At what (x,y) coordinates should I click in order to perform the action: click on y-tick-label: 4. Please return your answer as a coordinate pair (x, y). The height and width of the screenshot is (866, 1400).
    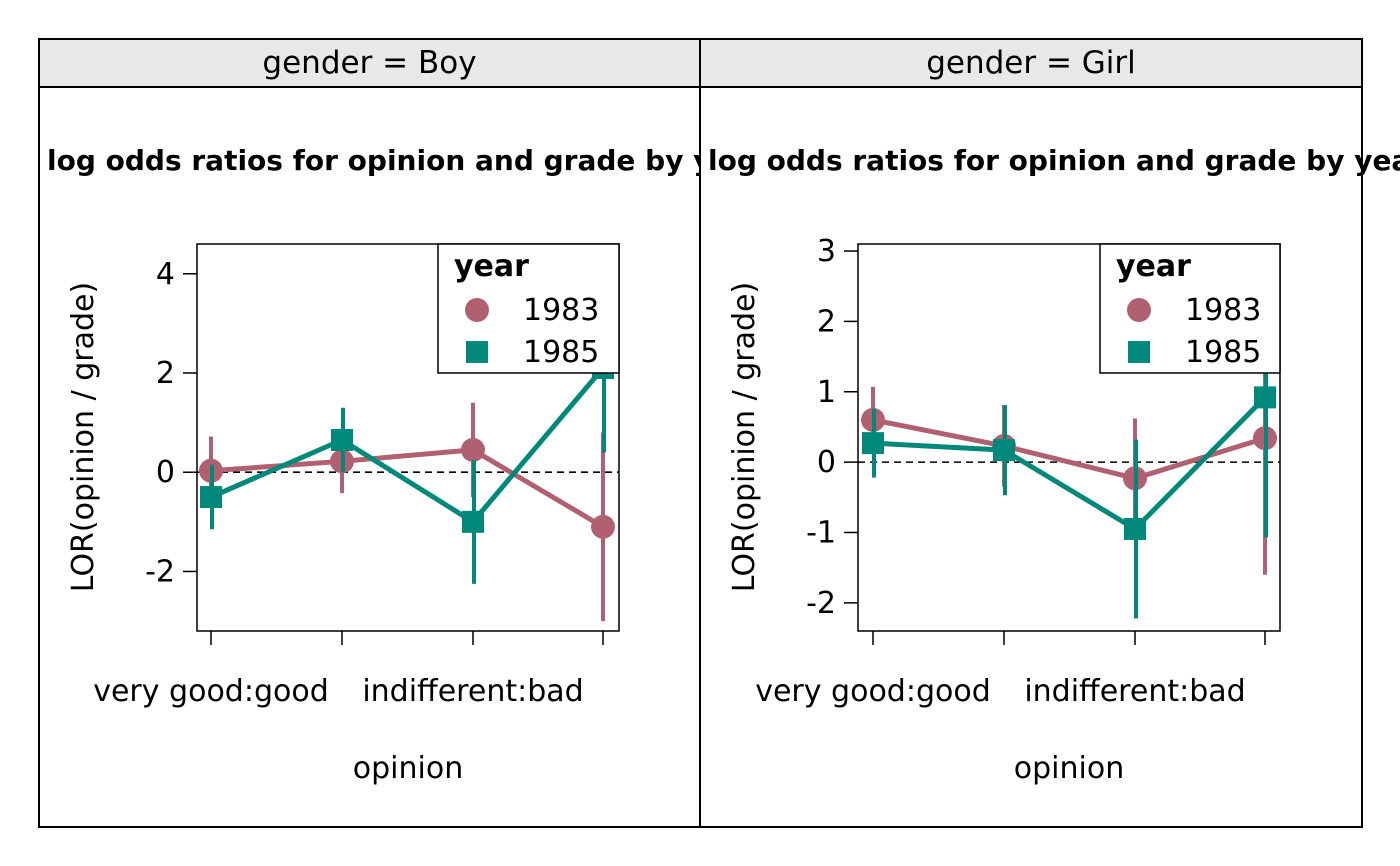
    Looking at the image, I should click on (165, 274).